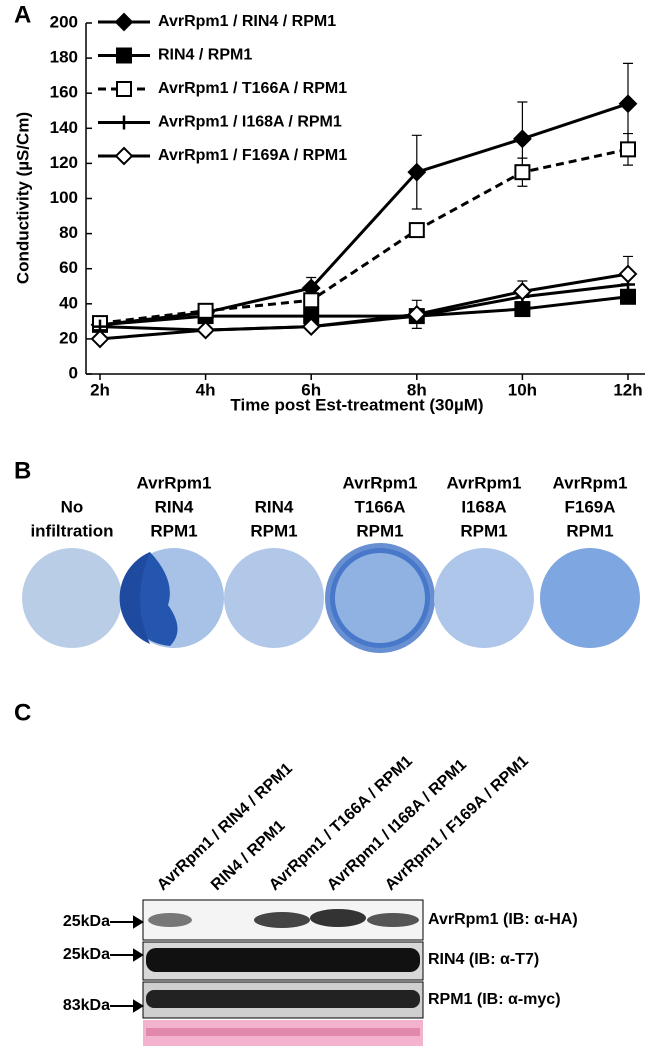 This screenshot has width=657, height=1050. Describe the element at coordinates (483, 506) in the screenshot. I see `sample-label: I168A` at that location.